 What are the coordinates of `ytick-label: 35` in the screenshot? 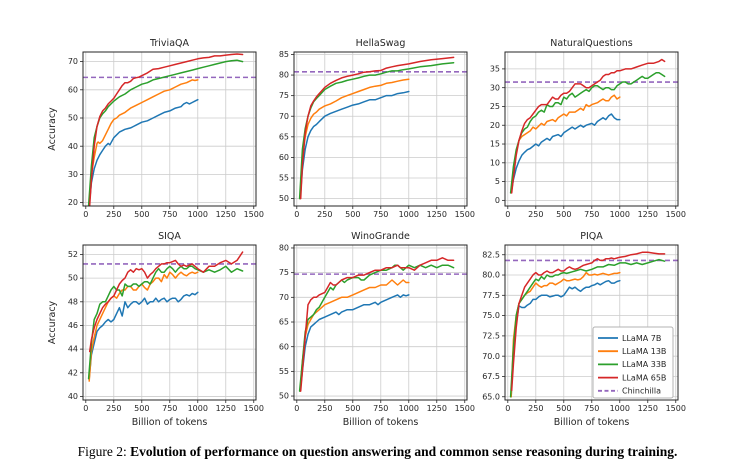 It's located at (495, 69).